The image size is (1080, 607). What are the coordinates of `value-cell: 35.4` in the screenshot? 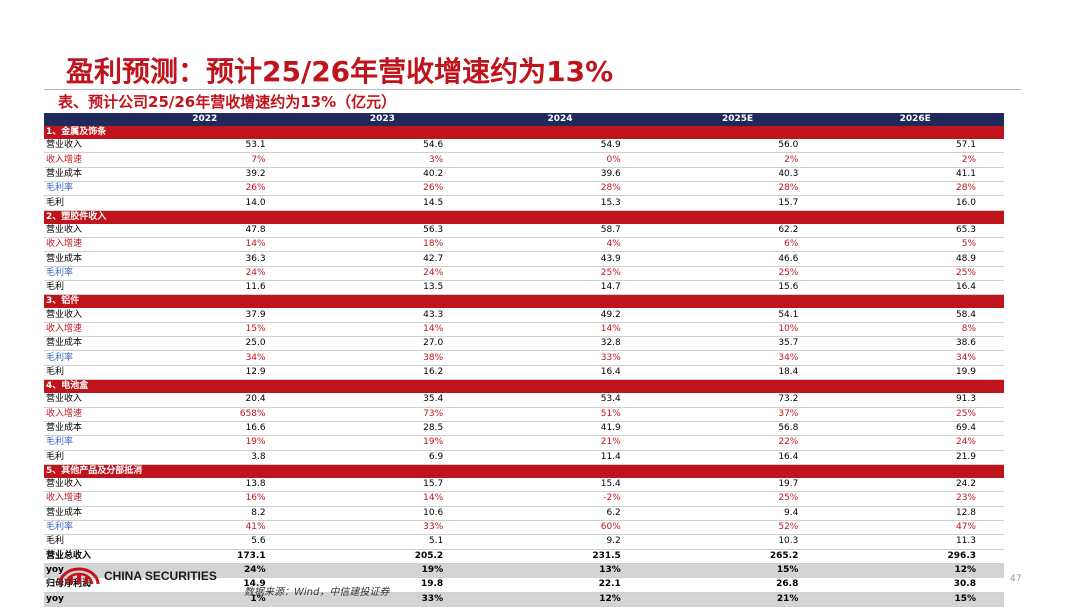 It's located at (382, 400).